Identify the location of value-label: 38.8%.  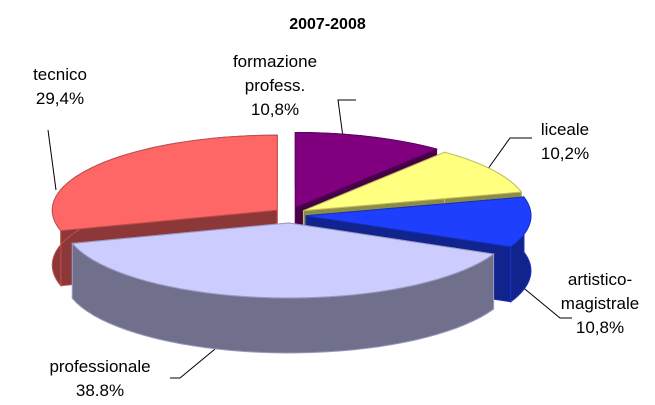
(100, 390).